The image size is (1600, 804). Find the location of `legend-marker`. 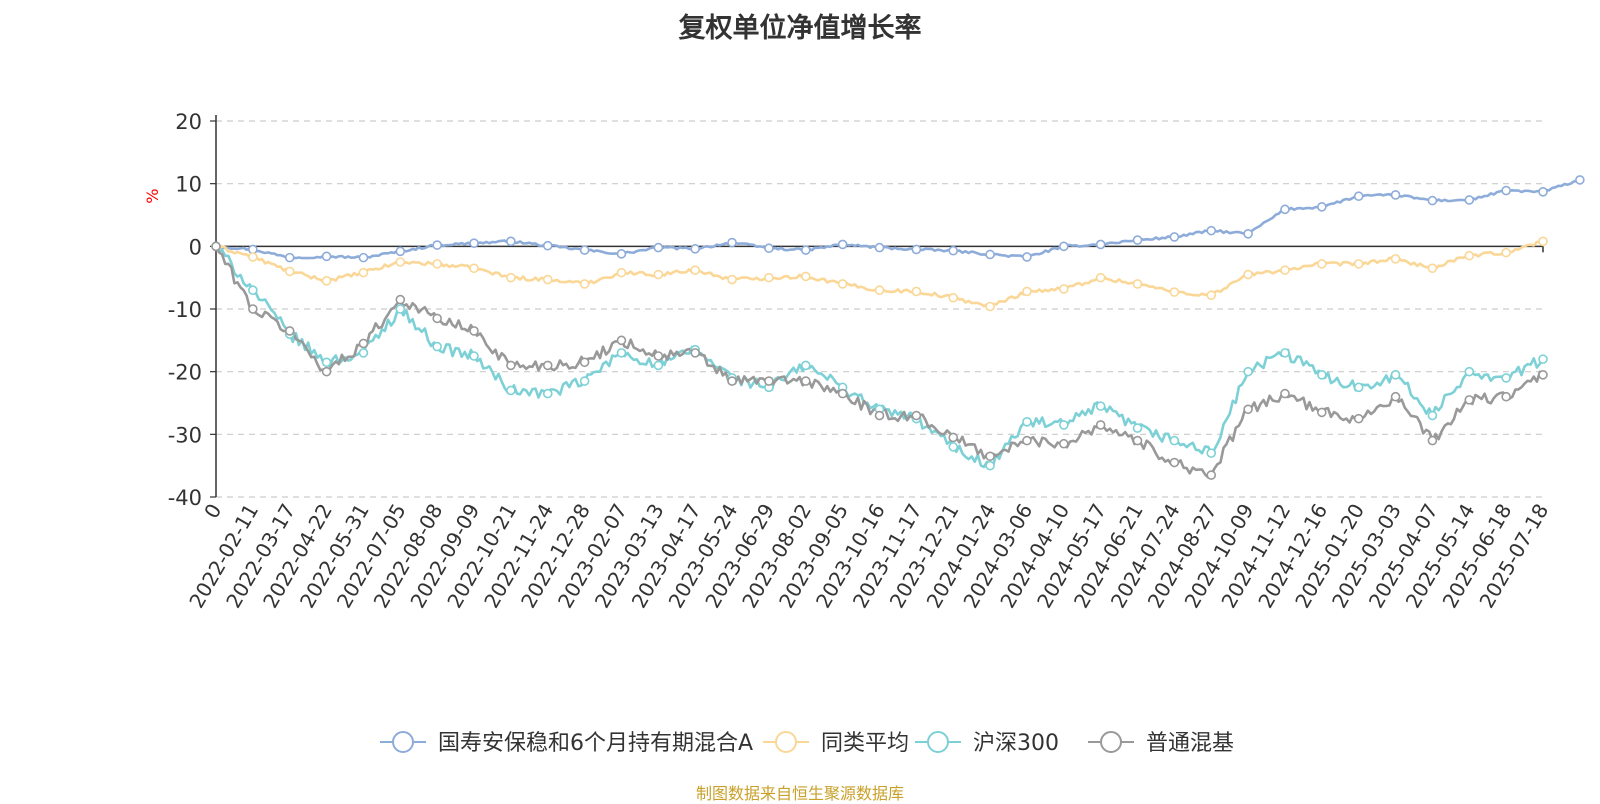

legend-marker is located at coordinates (1111, 742).